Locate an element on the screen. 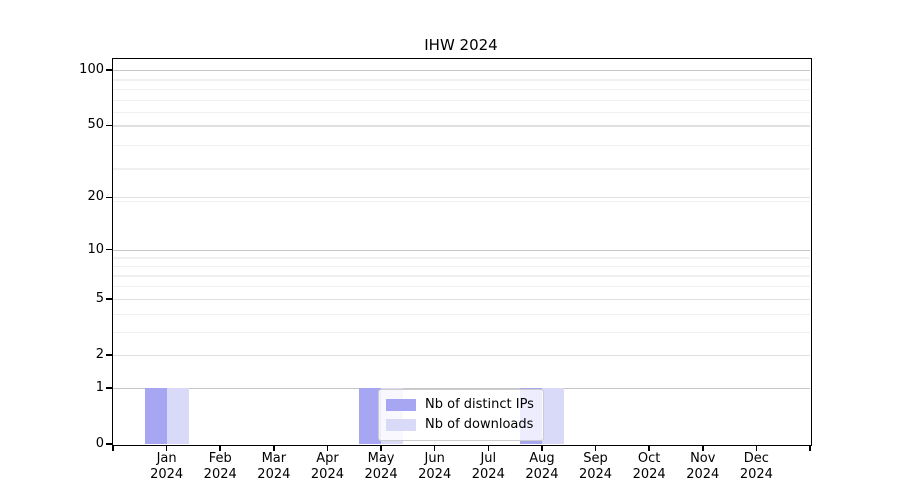  x-month-label: Feb 2024 is located at coordinates (220, 466).